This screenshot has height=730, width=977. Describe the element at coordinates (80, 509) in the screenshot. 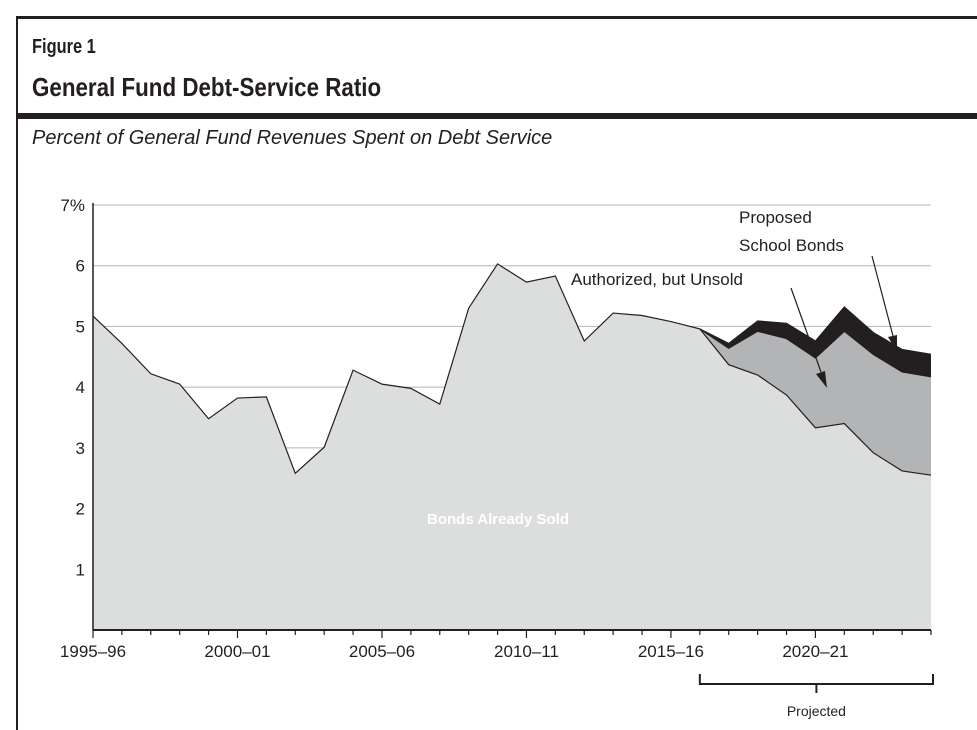

I see `y-tick-label: 2` at that location.